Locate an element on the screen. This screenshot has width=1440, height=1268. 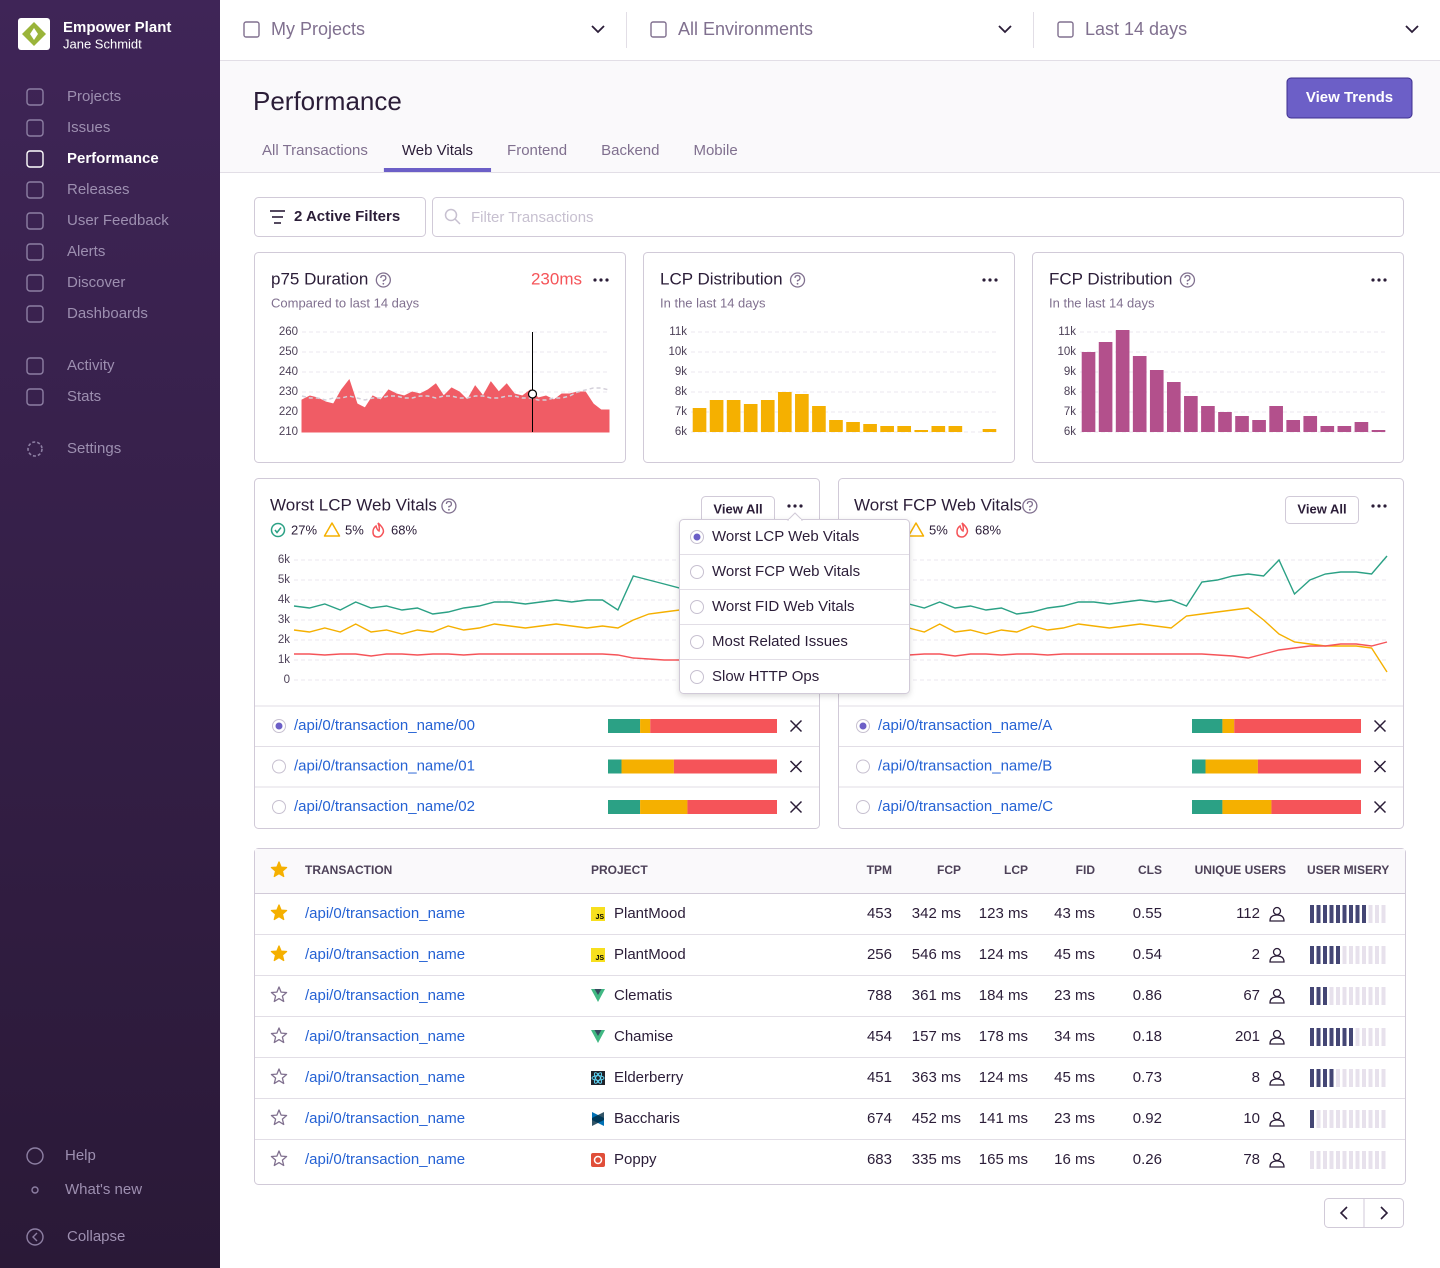
column-header: USER MISERY is located at coordinates (1348, 870).